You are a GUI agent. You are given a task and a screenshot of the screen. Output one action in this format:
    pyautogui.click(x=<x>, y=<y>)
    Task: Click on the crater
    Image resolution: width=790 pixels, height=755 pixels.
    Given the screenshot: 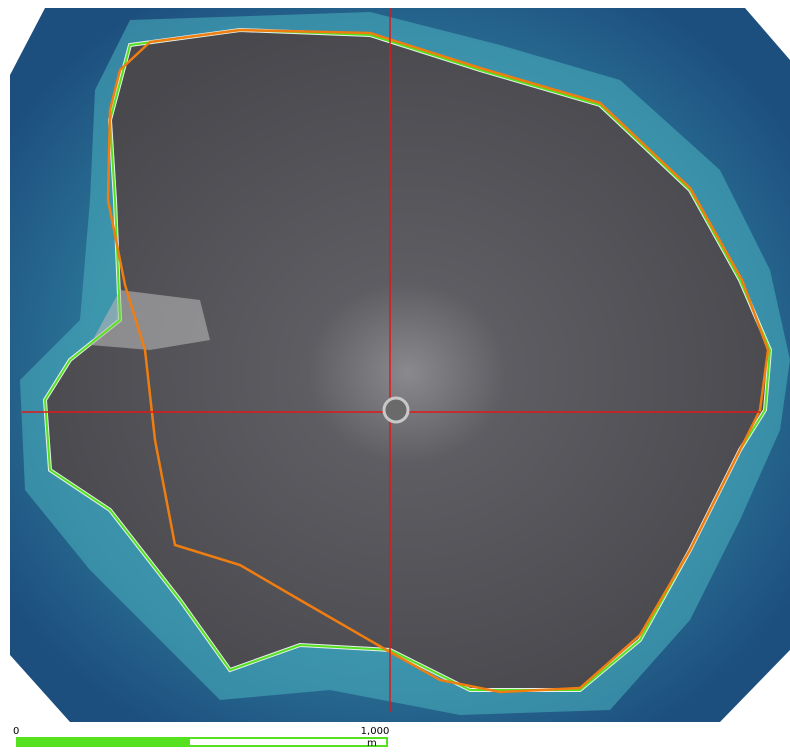 What is the action you would take?
    pyautogui.click(x=396, y=410)
    